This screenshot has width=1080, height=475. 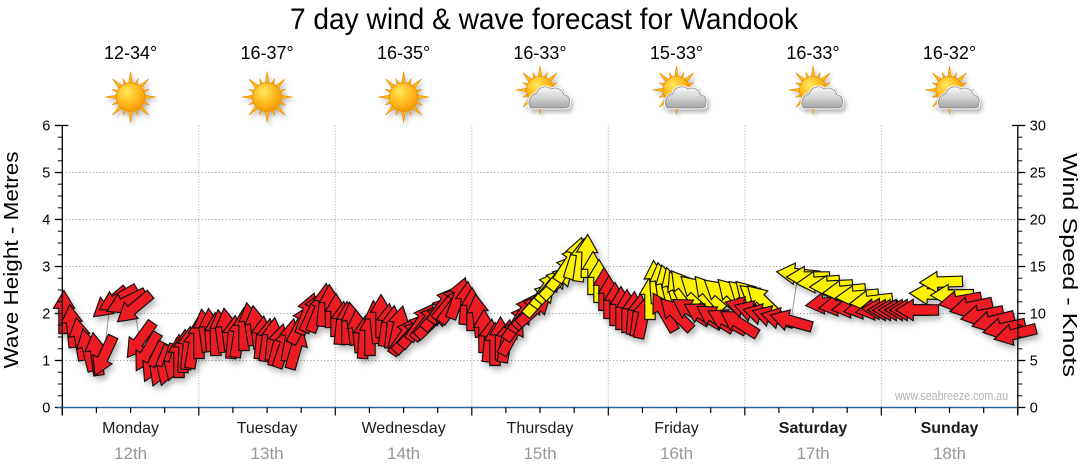 What do you see at coordinates (403, 453) in the screenshot?
I see `svg-text: 14th` at bounding box center [403, 453].